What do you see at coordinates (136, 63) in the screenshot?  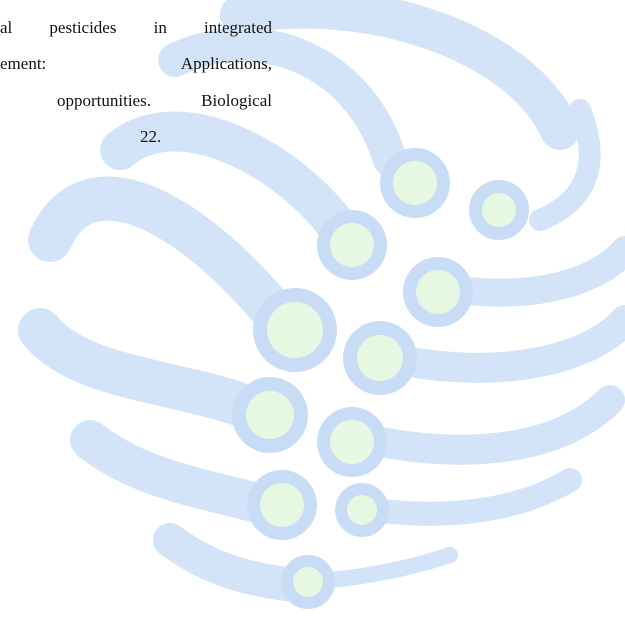 I see `text-line: ement: Applications,` at bounding box center [136, 63].